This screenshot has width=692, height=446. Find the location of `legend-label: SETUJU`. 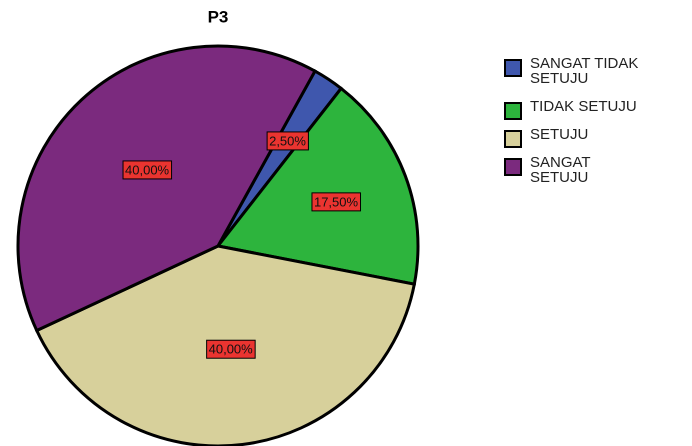

legend-label: SETUJU is located at coordinates (559, 134).